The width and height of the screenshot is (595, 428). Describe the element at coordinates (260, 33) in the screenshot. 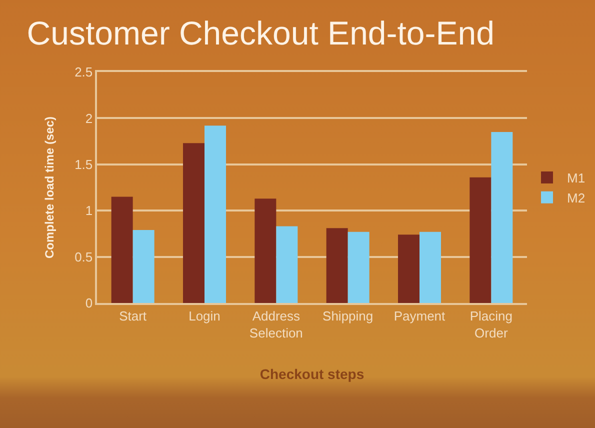

I see `chart-title: Customer Checkout End-to-End` at that location.